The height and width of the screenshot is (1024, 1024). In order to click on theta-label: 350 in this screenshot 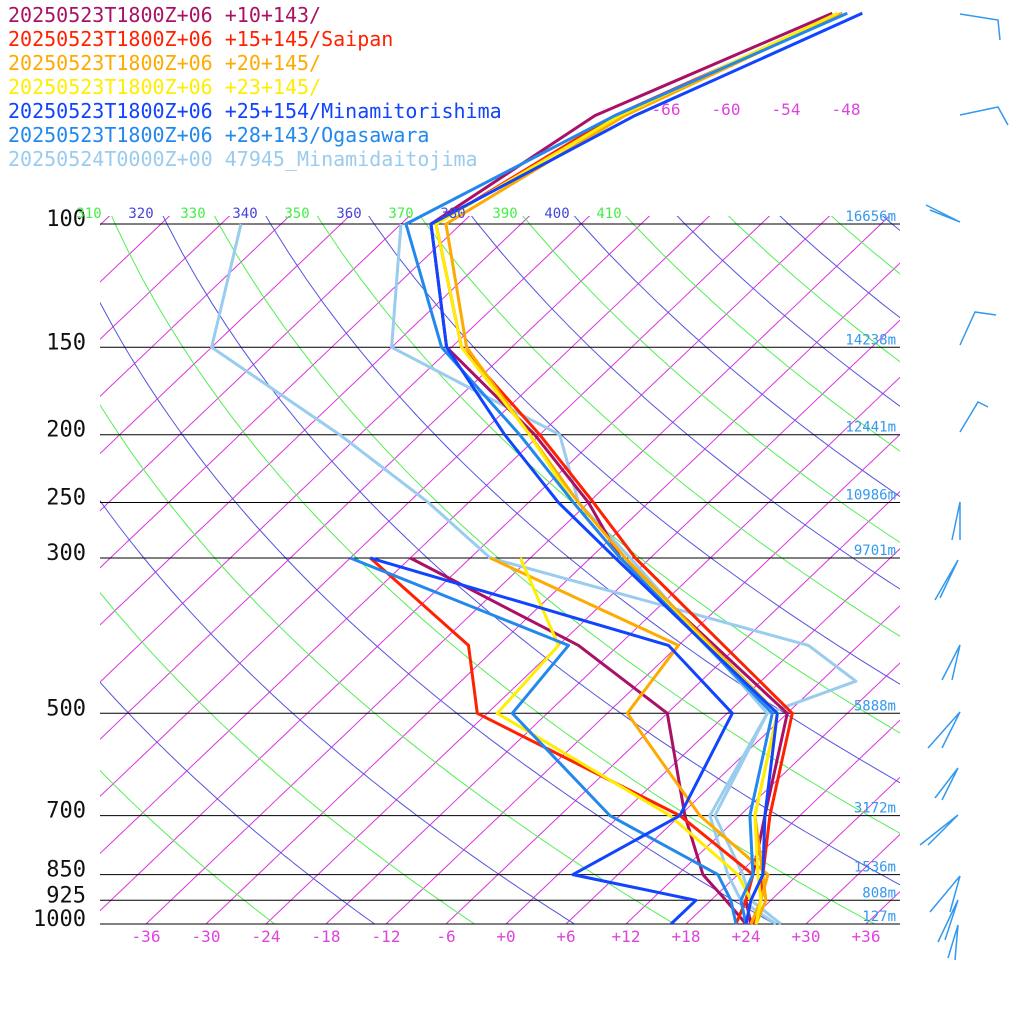, I will do `click(296, 214)`.